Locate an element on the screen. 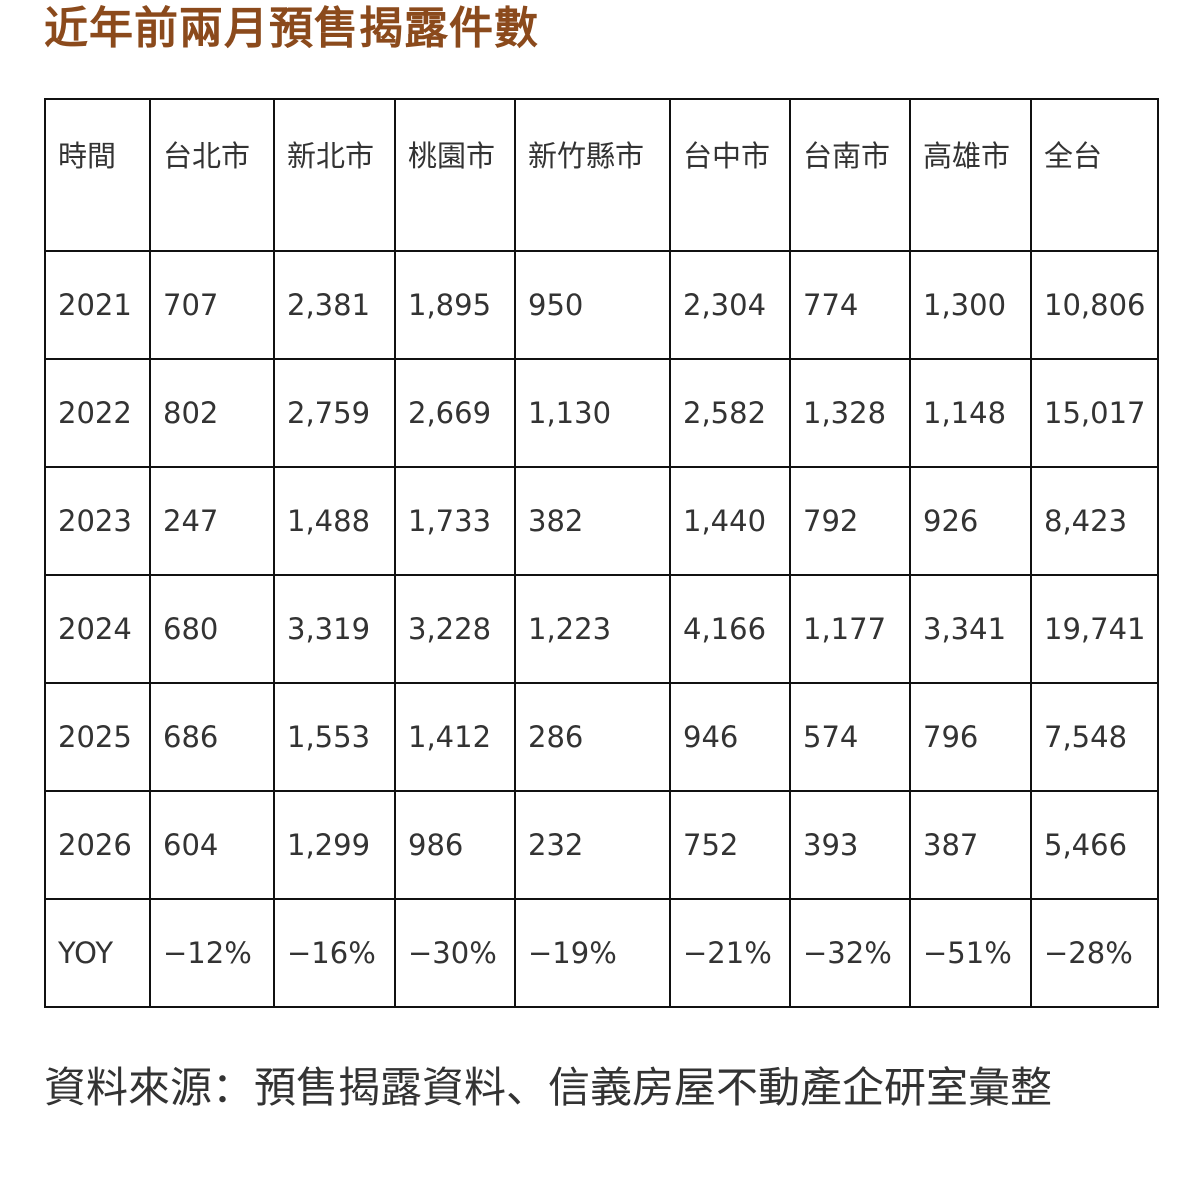 This screenshot has height=1185, width=1200. table-cell: 387 is located at coordinates (970, 845).